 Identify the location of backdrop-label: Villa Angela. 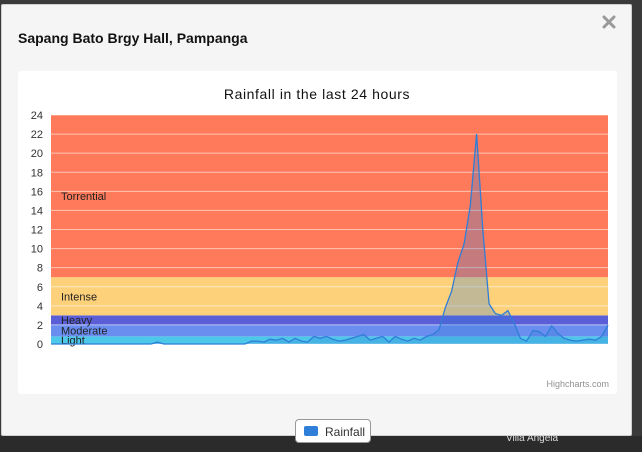
(532, 438).